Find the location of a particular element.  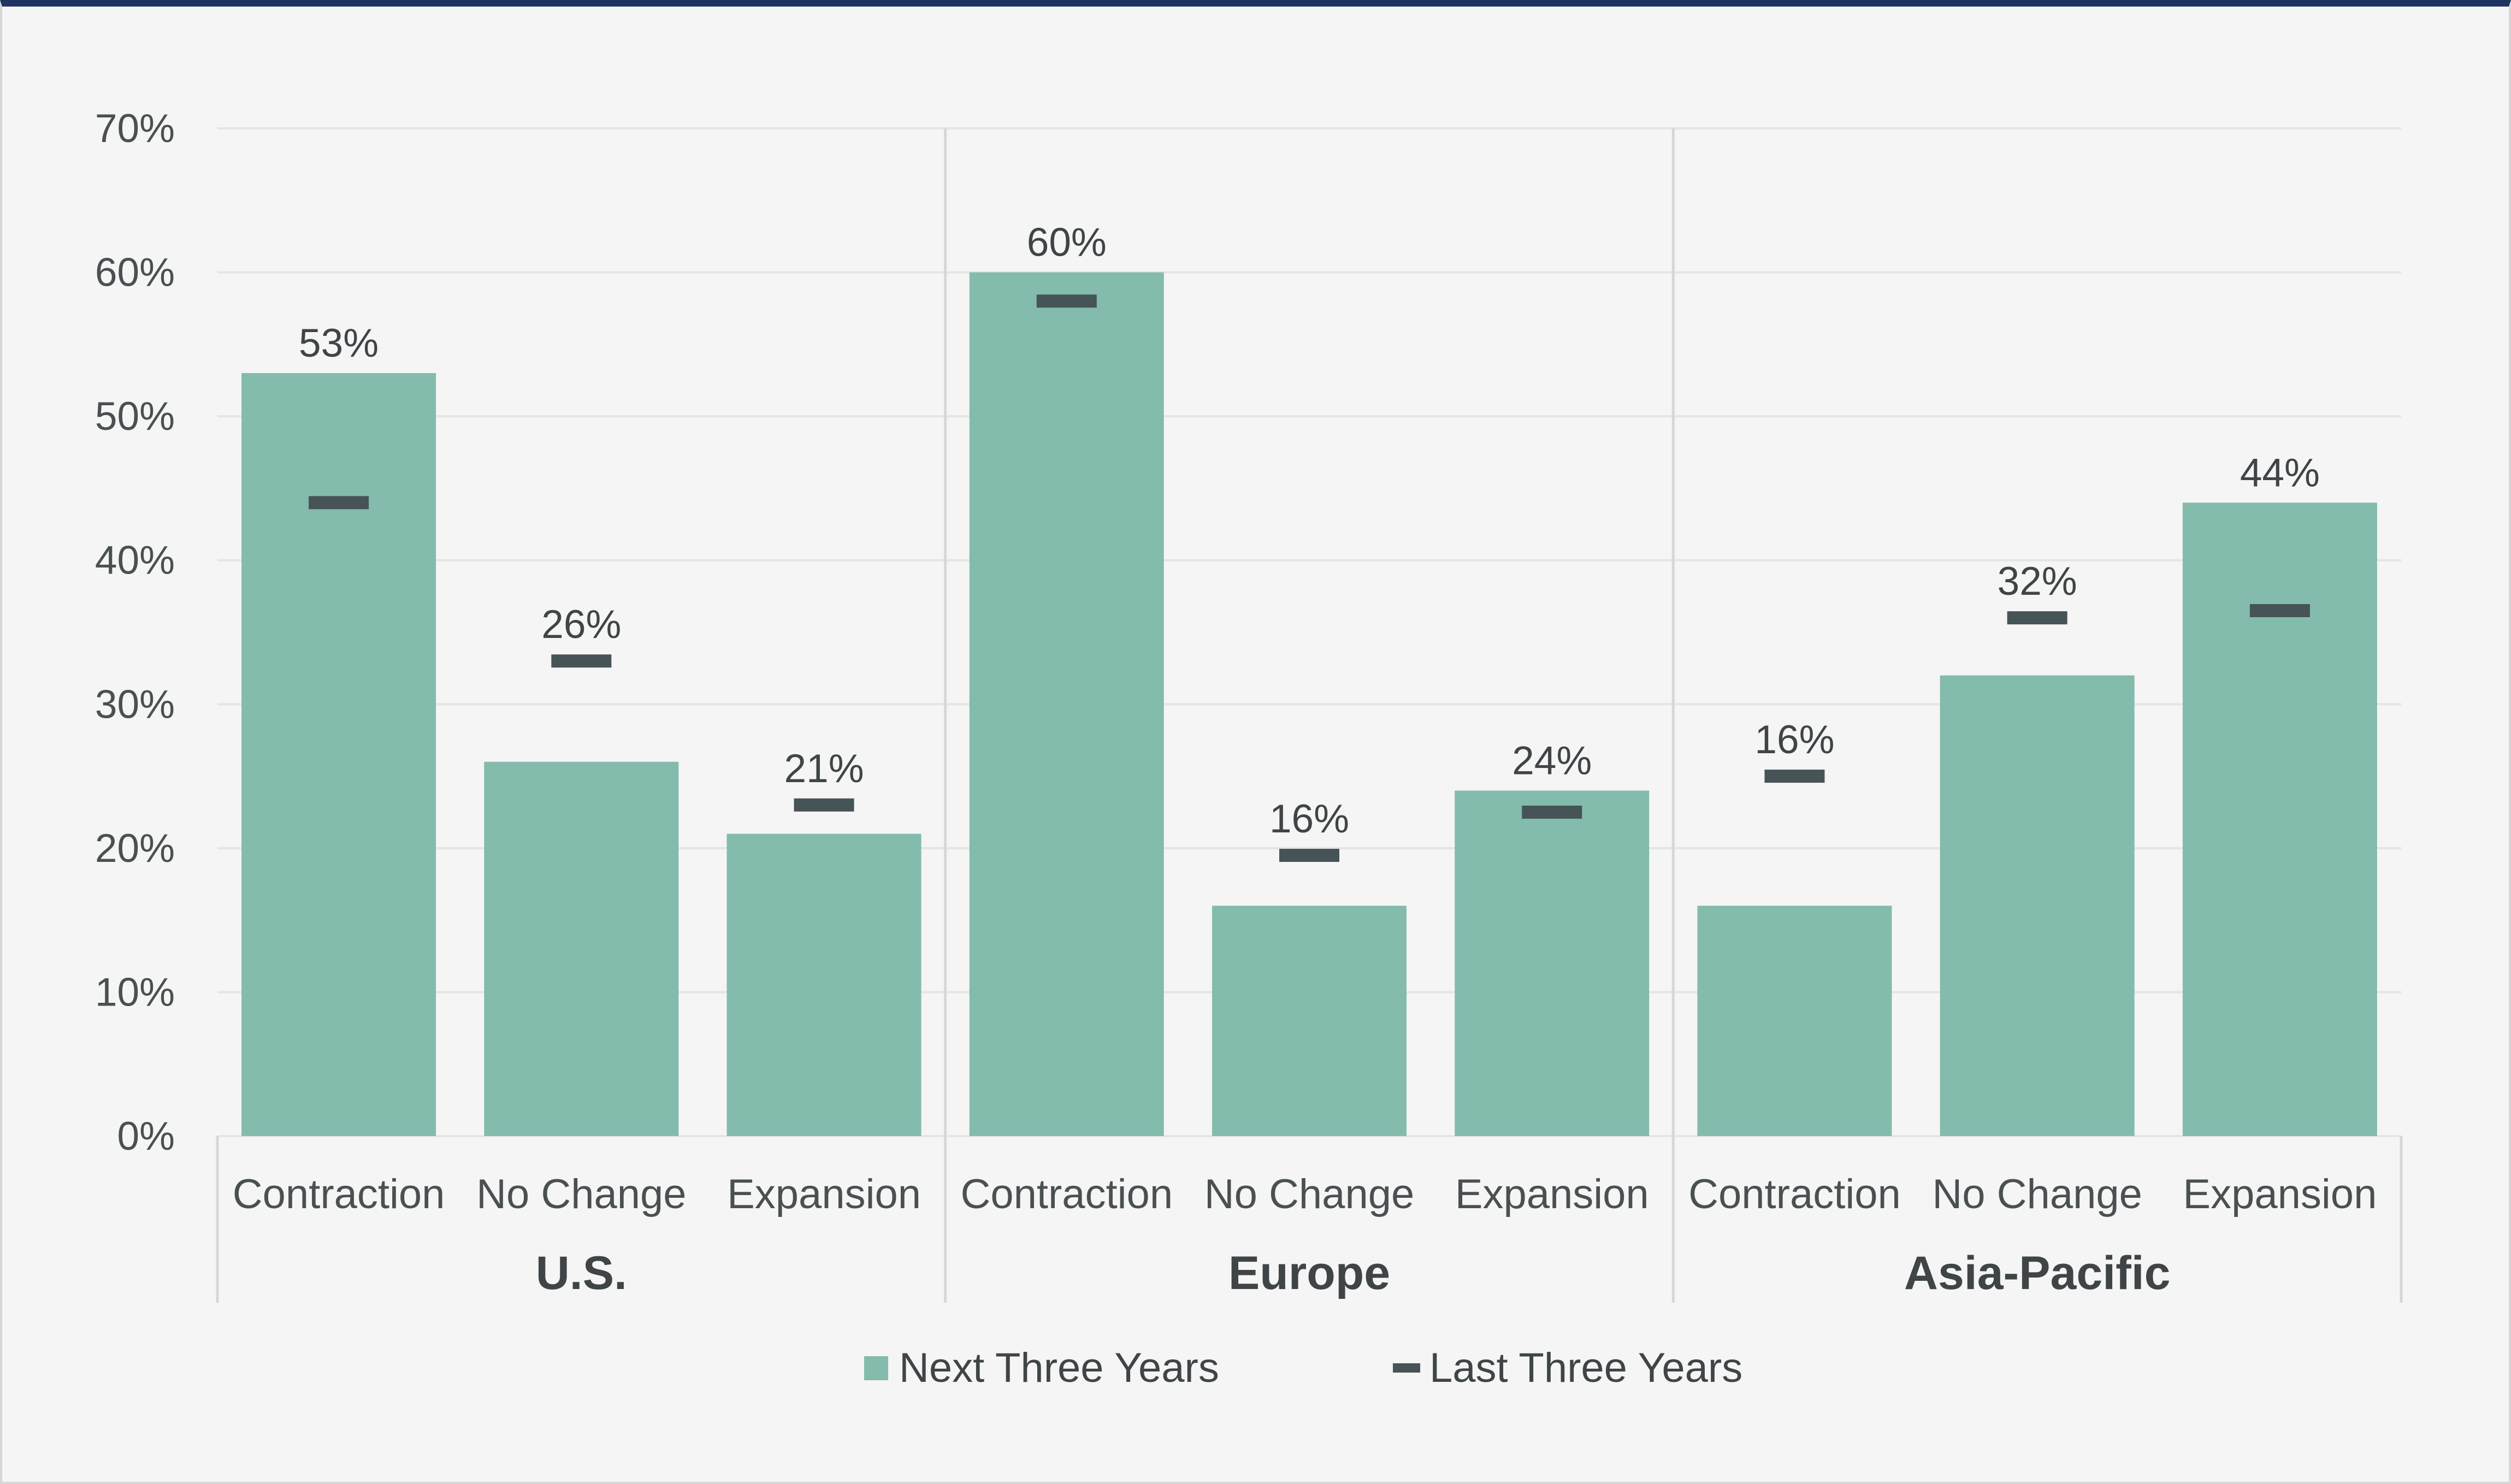

bar-asia-pacific-no-change is located at coordinates (2037, 905).